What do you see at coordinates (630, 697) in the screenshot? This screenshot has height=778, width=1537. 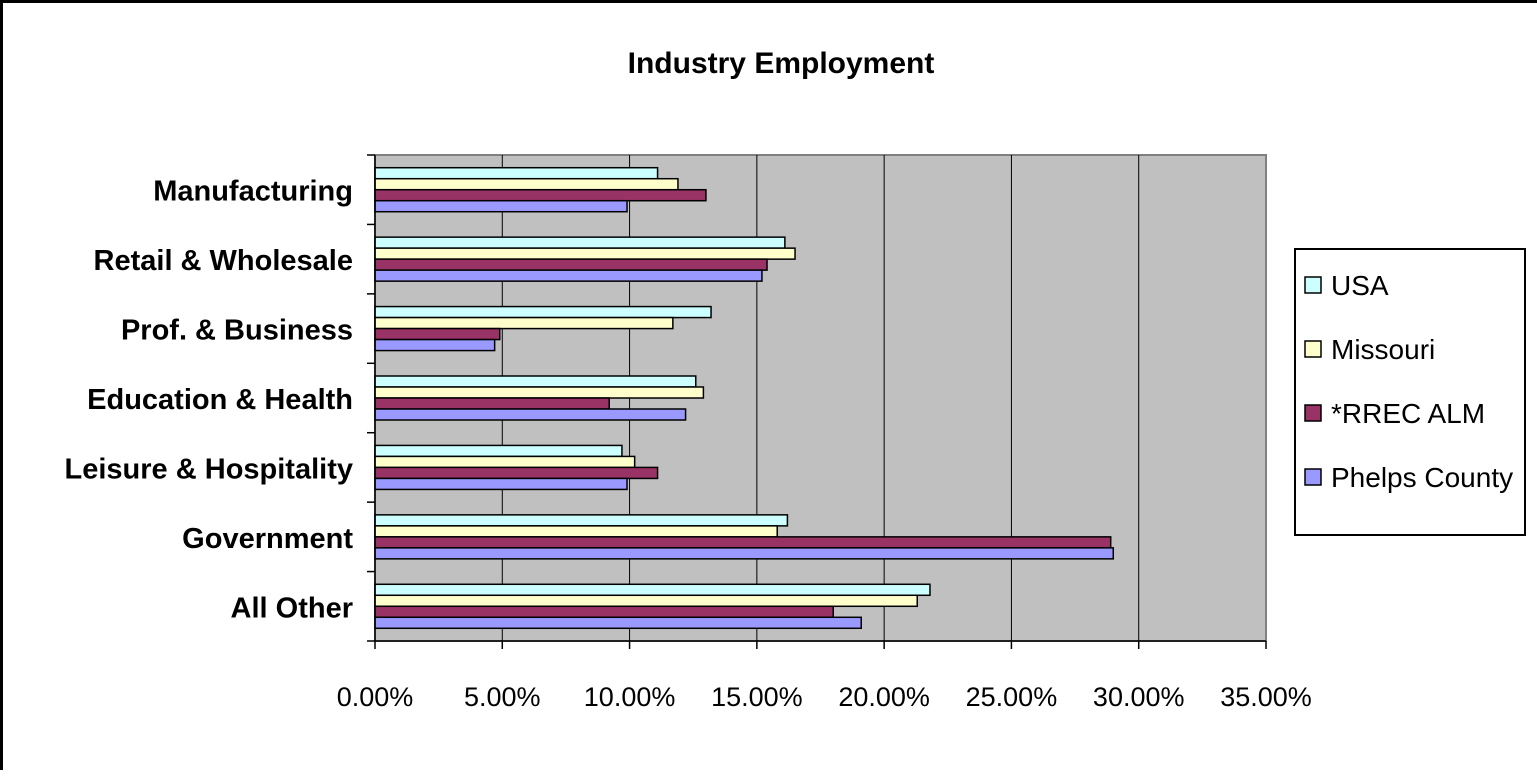 I see `x-tick-label: 10.00%` at bounding box center [630, 697].